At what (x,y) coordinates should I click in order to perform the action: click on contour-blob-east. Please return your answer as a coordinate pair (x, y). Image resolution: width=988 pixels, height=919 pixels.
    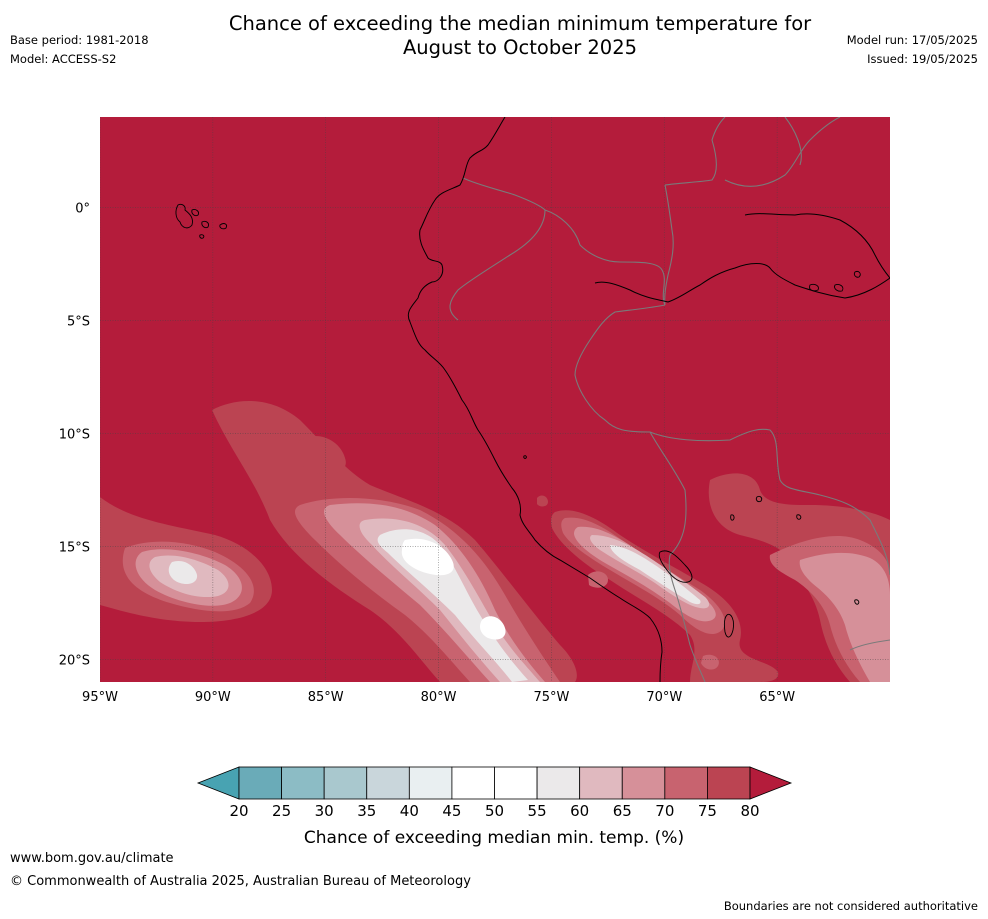
    Looking at the image, I should click on (799, 577).